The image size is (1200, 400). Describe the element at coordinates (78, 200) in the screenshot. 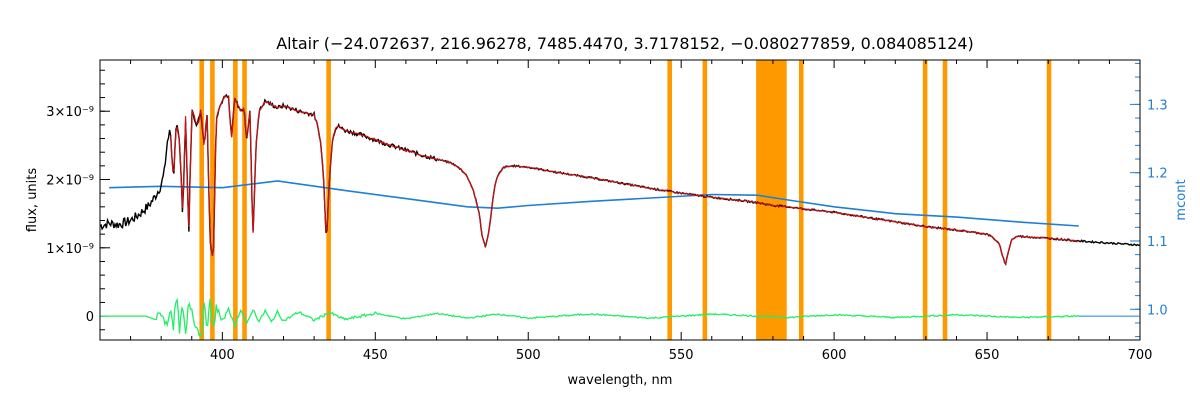

I see `y-axis-ticks: 0 1×10⁻⁹ 2×10⁻⁹ 3×10⁻⁹` at that location.